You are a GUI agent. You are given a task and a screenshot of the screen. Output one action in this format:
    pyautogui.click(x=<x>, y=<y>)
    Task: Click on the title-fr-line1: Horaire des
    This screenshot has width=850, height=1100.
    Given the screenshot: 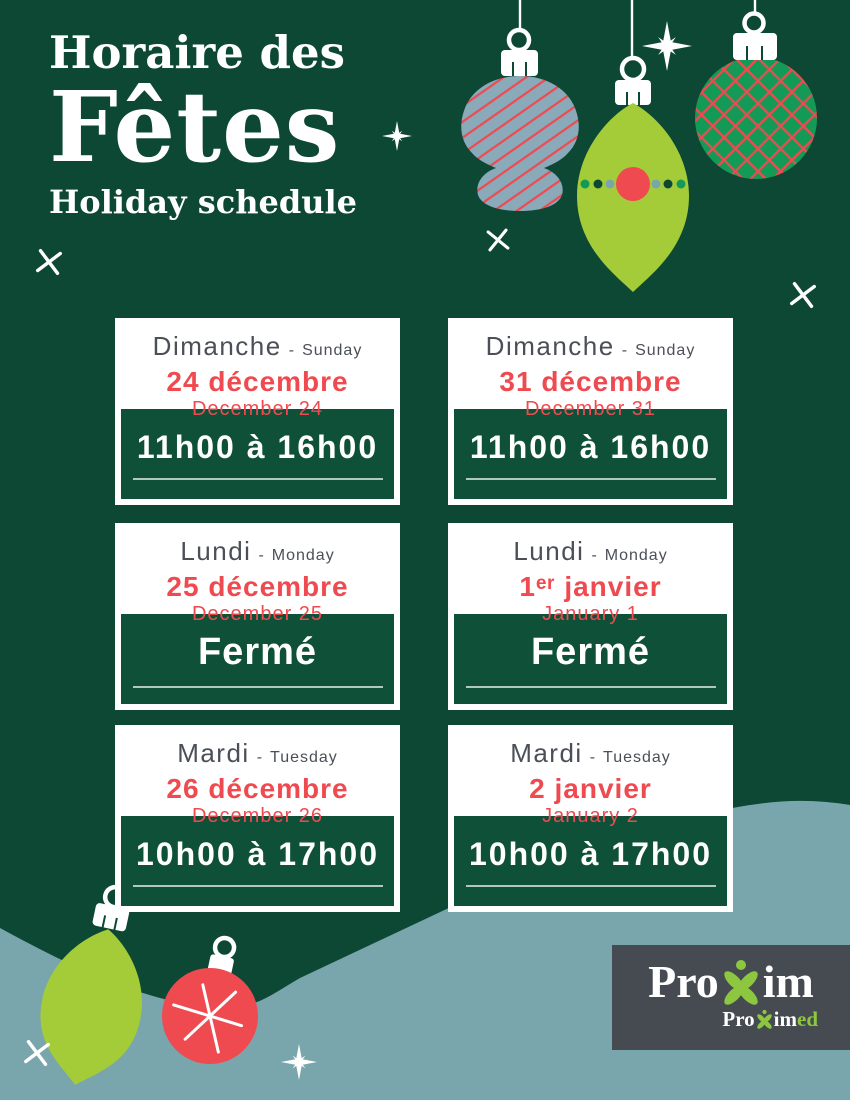 What is the action you would take?
    pyautogui.click(x=197, y=52)
    